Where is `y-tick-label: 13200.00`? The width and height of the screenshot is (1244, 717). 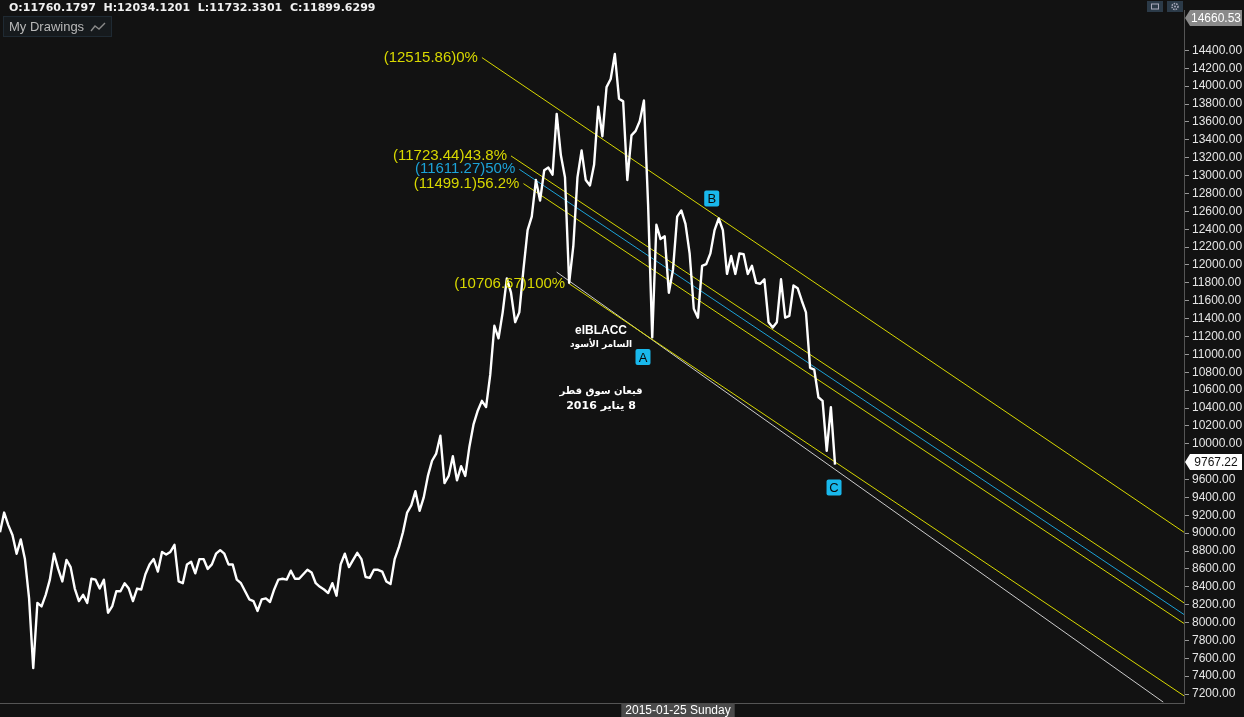
y-tick-label: 13200.00 is located at coordinates (1217, 157).